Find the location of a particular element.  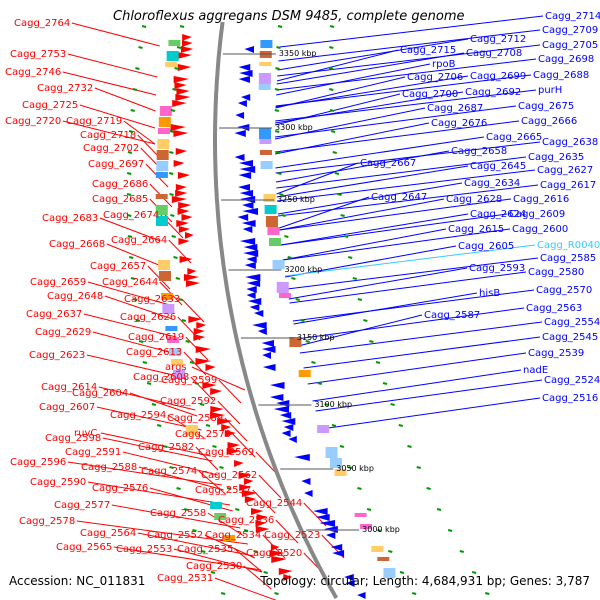

forward-gene-label: Cagg_2582 is located at coordinates (166, 447).